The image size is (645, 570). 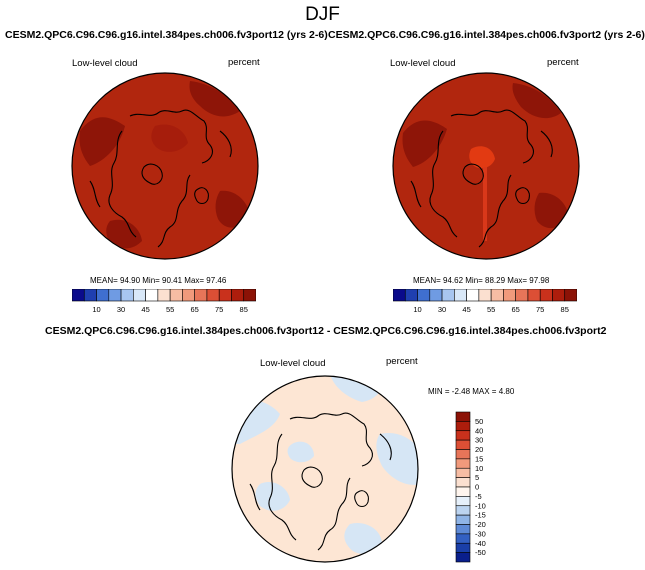 What do you see at coordinates (480, 533) in the screenshot?
I see `colorbar-tick-label: -30` at bounding box center [480, 533].